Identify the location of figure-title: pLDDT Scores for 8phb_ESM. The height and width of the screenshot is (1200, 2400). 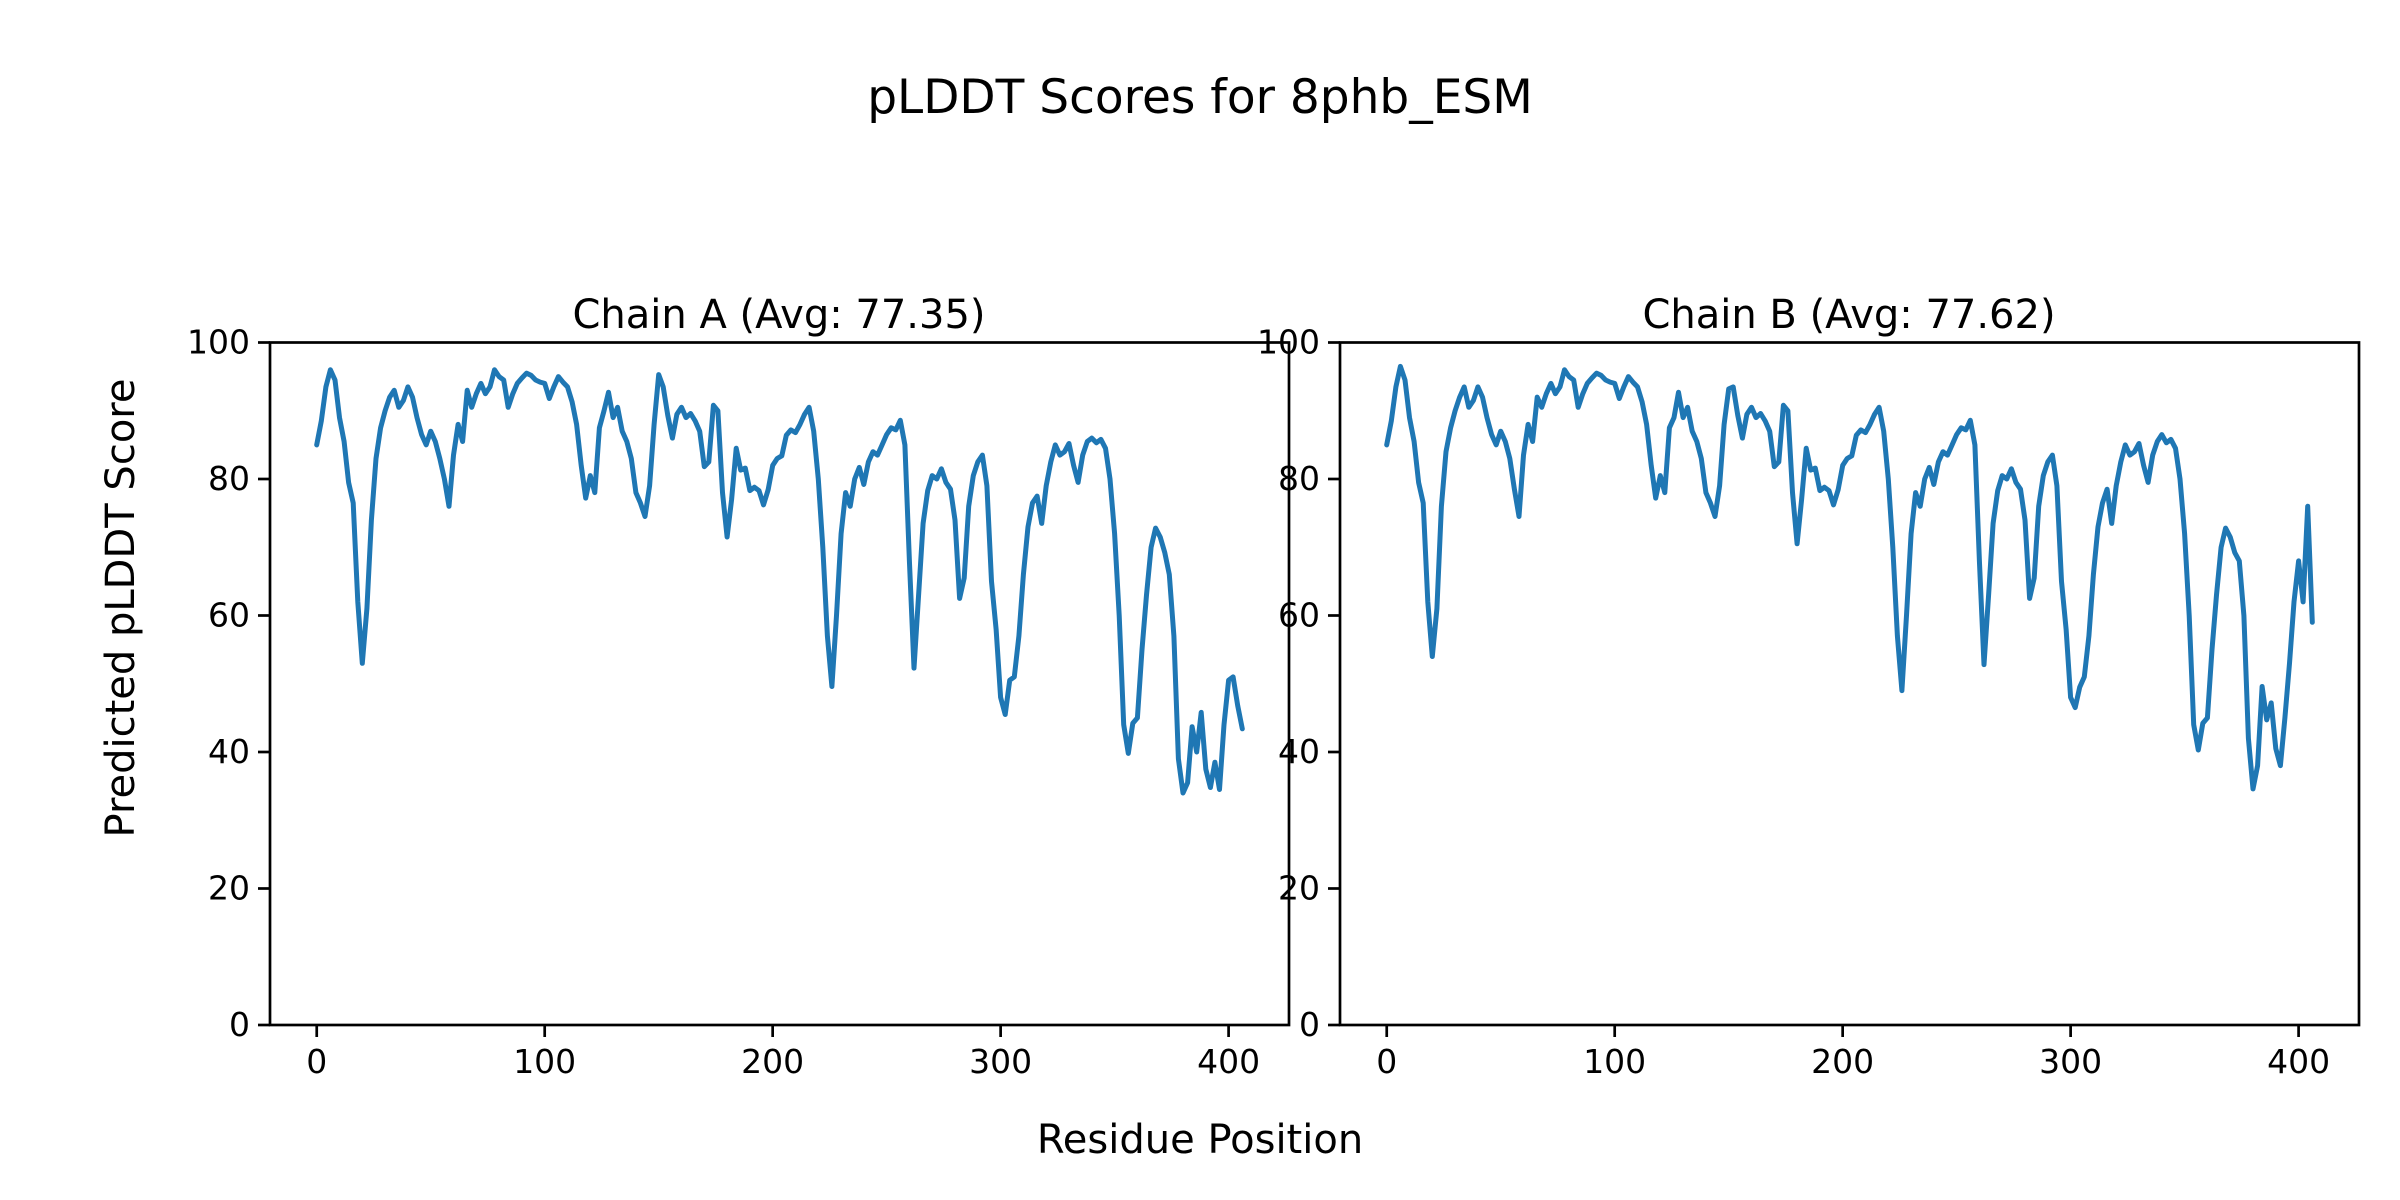
(1200, 97).